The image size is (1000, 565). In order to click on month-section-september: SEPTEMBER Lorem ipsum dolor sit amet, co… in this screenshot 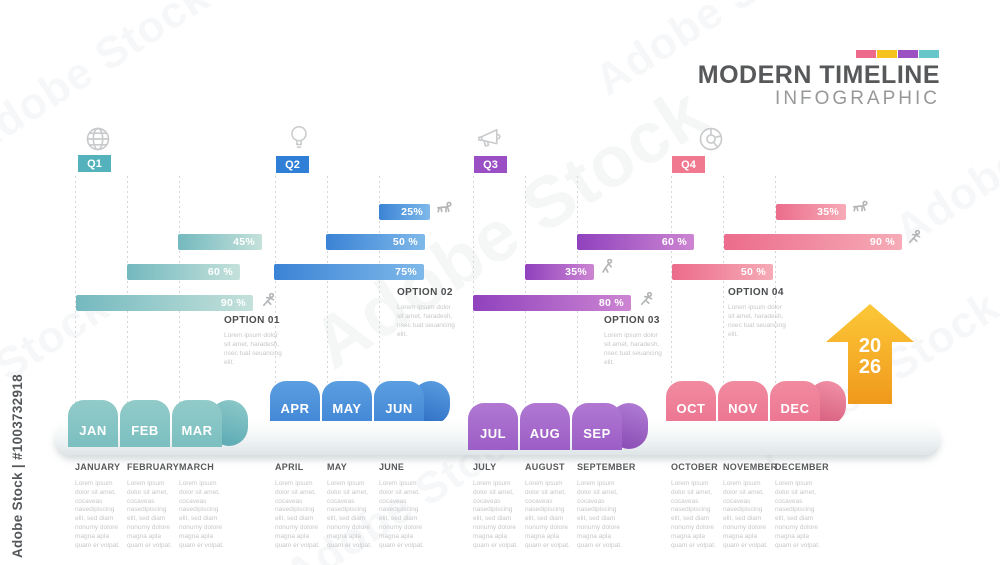, I will do `click(606, 506)`.